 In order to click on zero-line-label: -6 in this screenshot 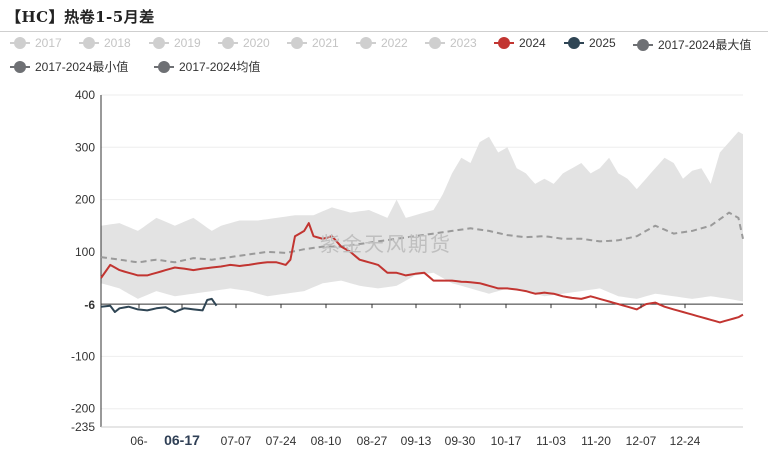, I will do `click(89, 305)`.